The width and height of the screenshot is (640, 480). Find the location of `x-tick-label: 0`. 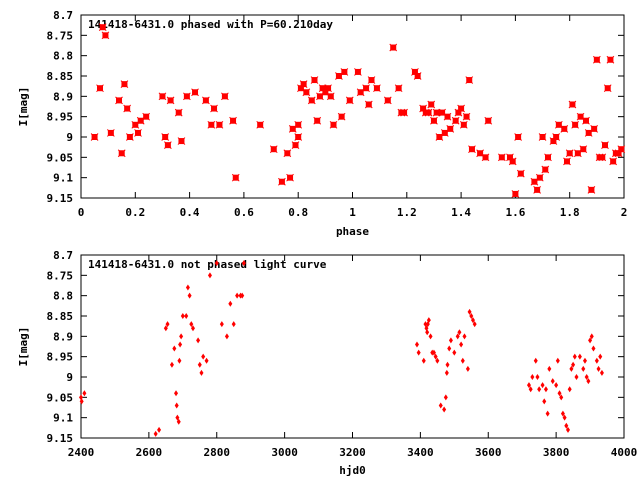

x-tick-label: 0 is located at coordinates (81, 212).